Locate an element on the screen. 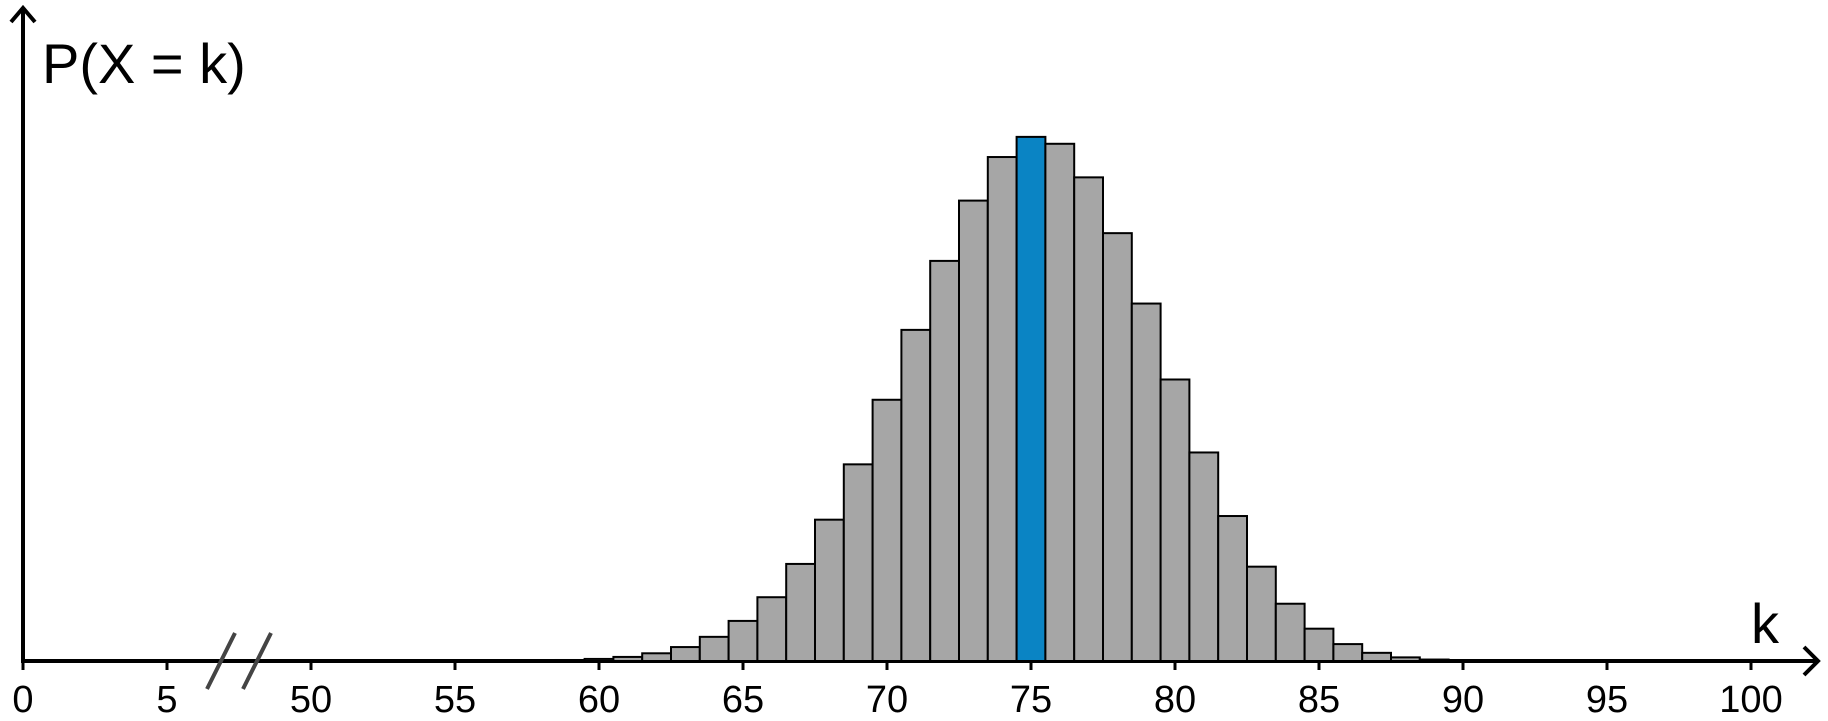 The image size is (1828, 721). x-tick-label: 75 is located at coordinates (1031, 700).